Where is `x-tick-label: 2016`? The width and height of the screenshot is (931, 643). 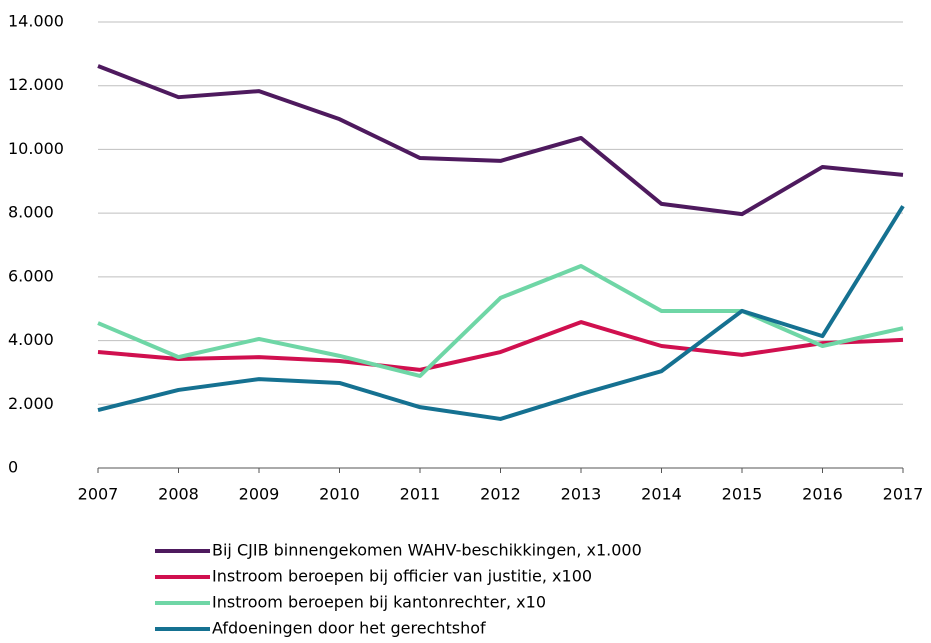 x-tick-label: 2016 is located at coordinates (822, 494).